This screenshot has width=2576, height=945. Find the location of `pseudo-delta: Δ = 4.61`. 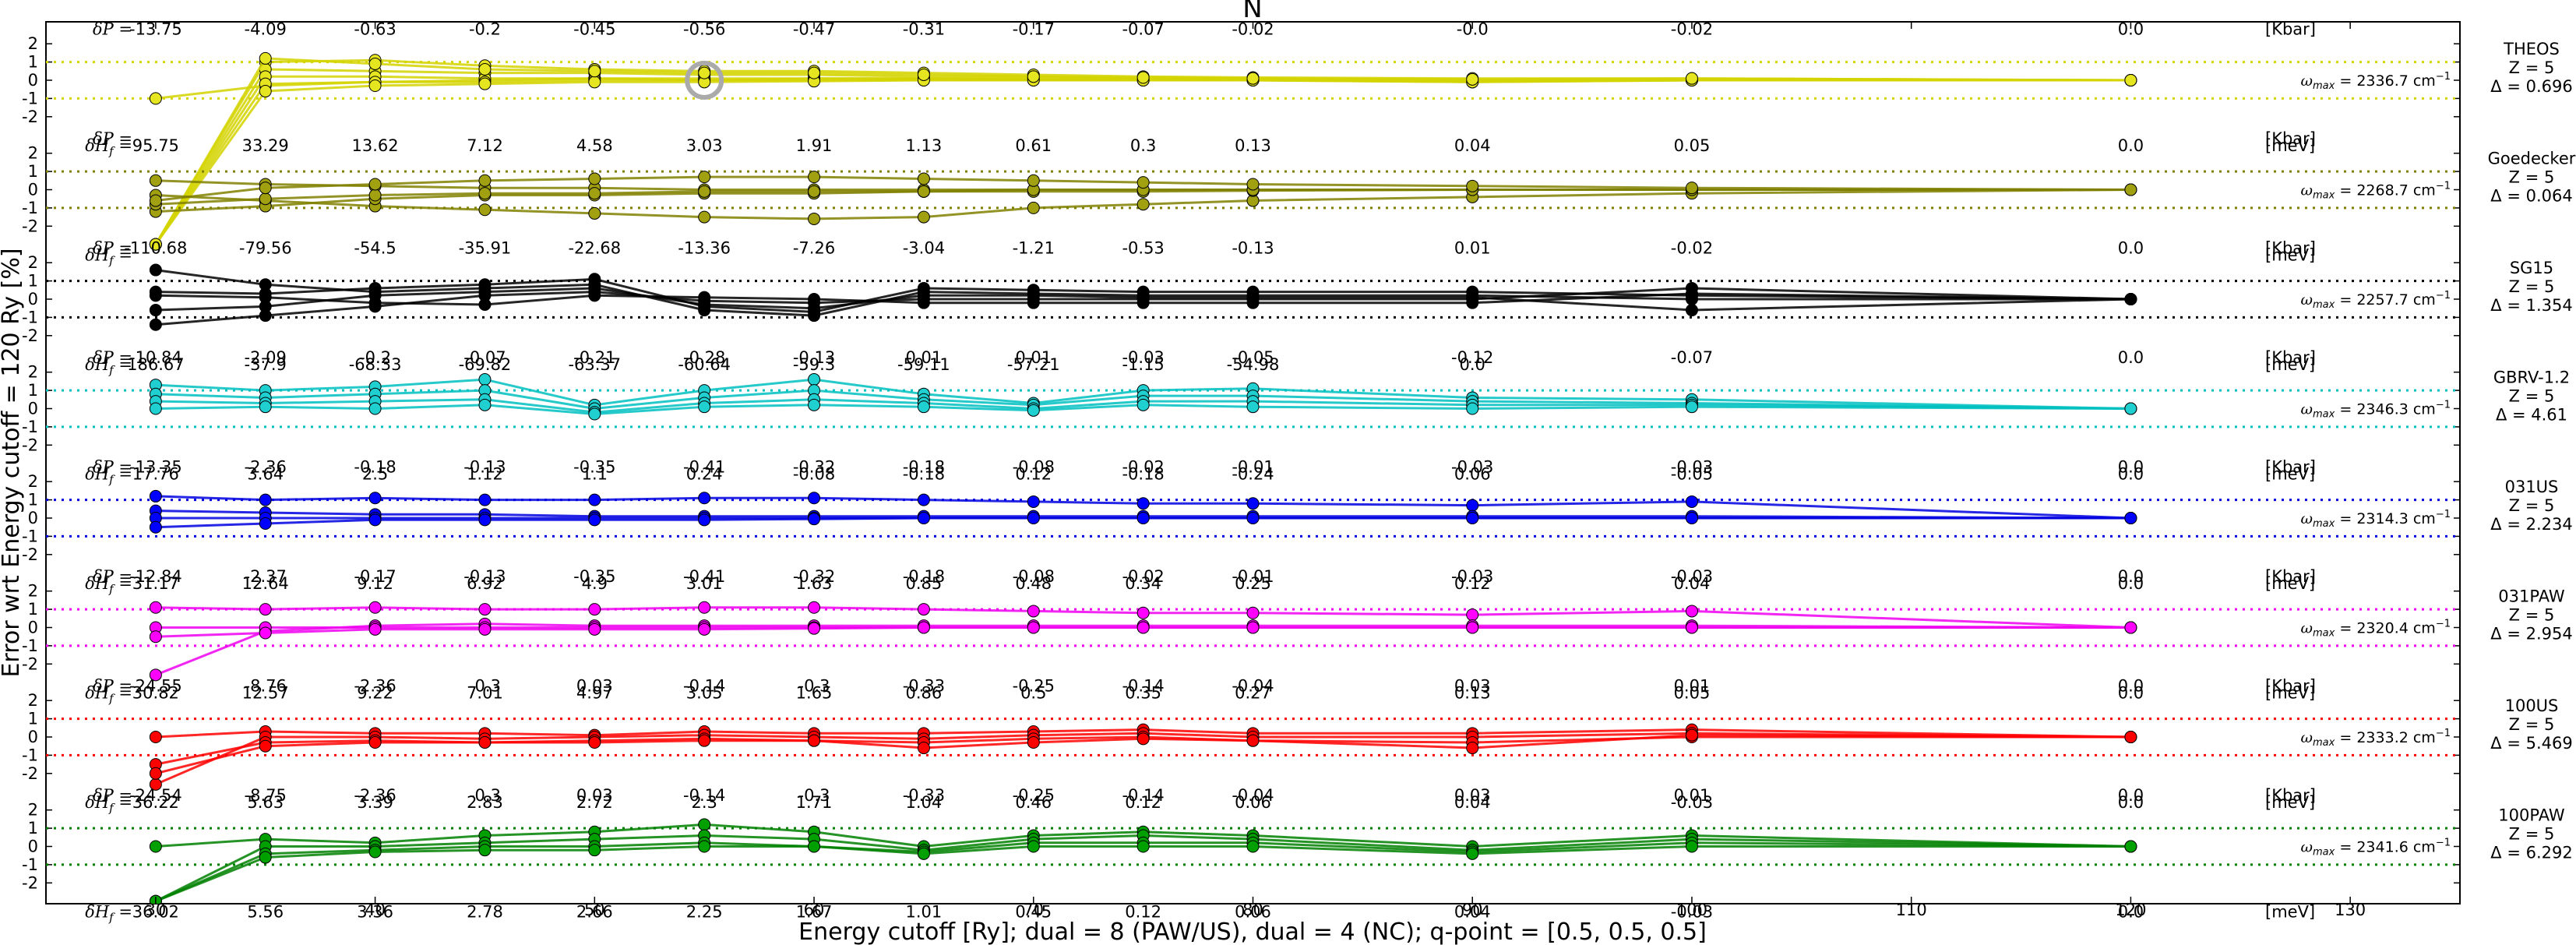

pseudo-delta: Δ = 4.61 is located at coordinates (2531, 415).